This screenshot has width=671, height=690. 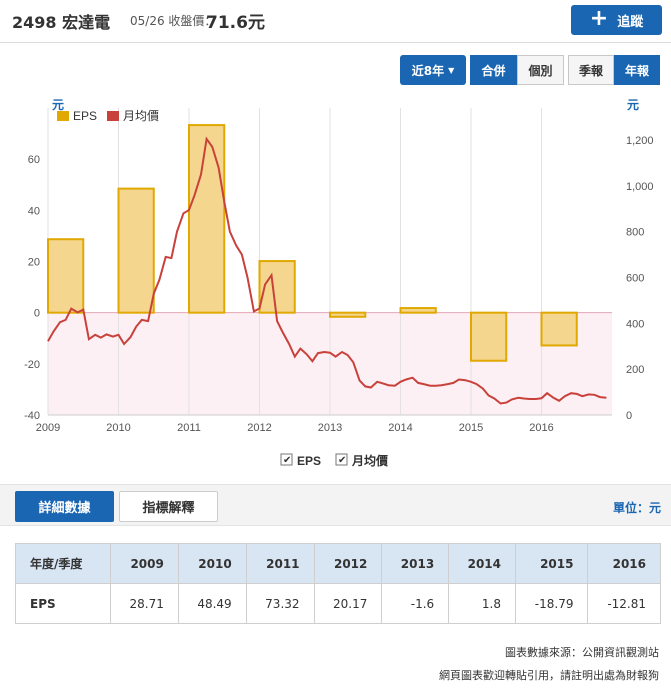 What do you see at coordinates (640, 187) in the screenshot?
I see `right-tick-label: 1,000` at bounding box center [640, 187].